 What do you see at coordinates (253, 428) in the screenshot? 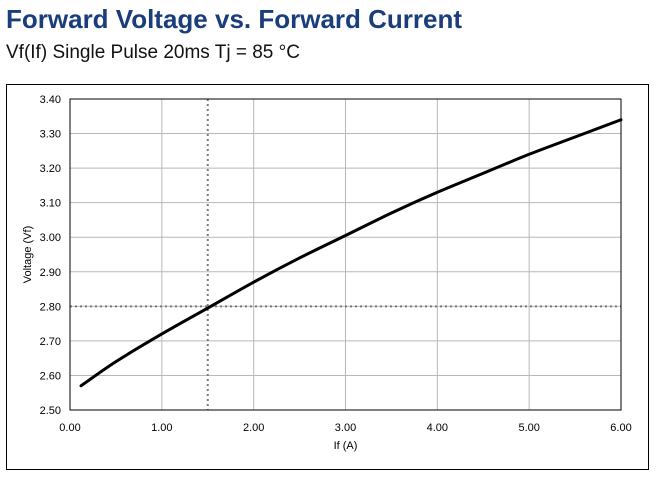
I see `x-tick-label: 2.00` at bounding box center [253, 428].